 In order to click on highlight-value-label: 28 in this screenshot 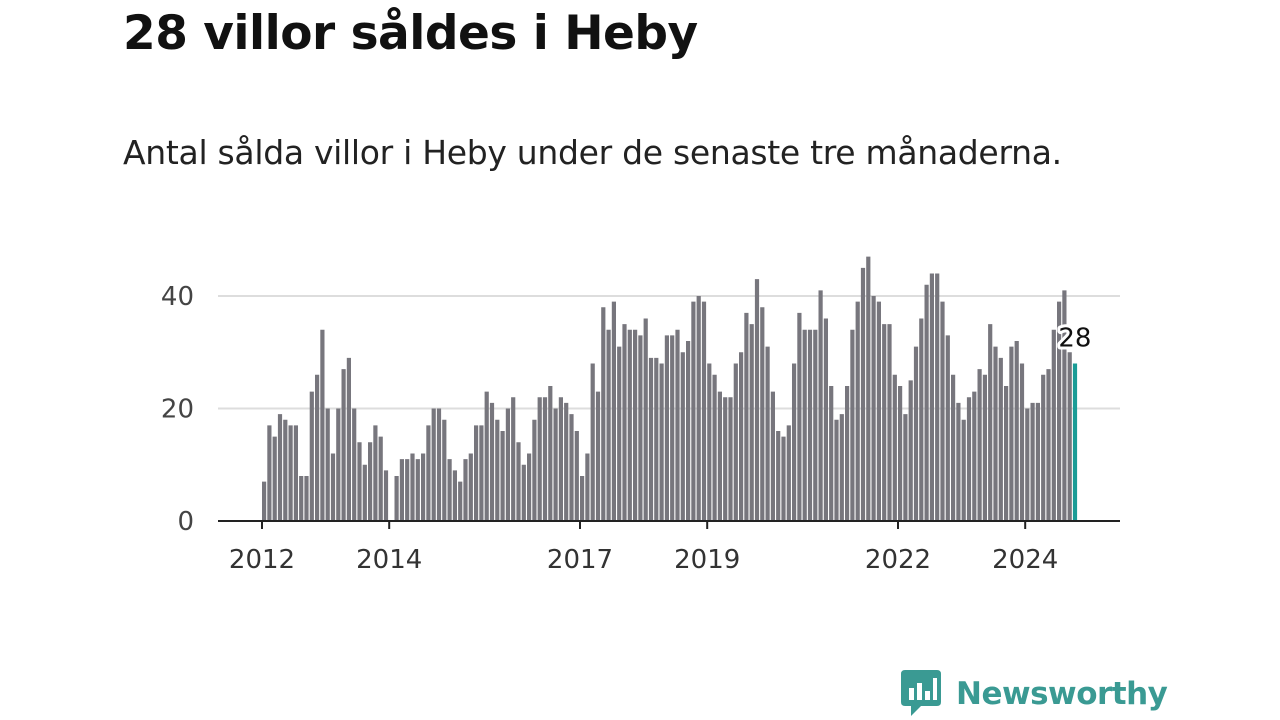, I will do `click(1074, 339)`.